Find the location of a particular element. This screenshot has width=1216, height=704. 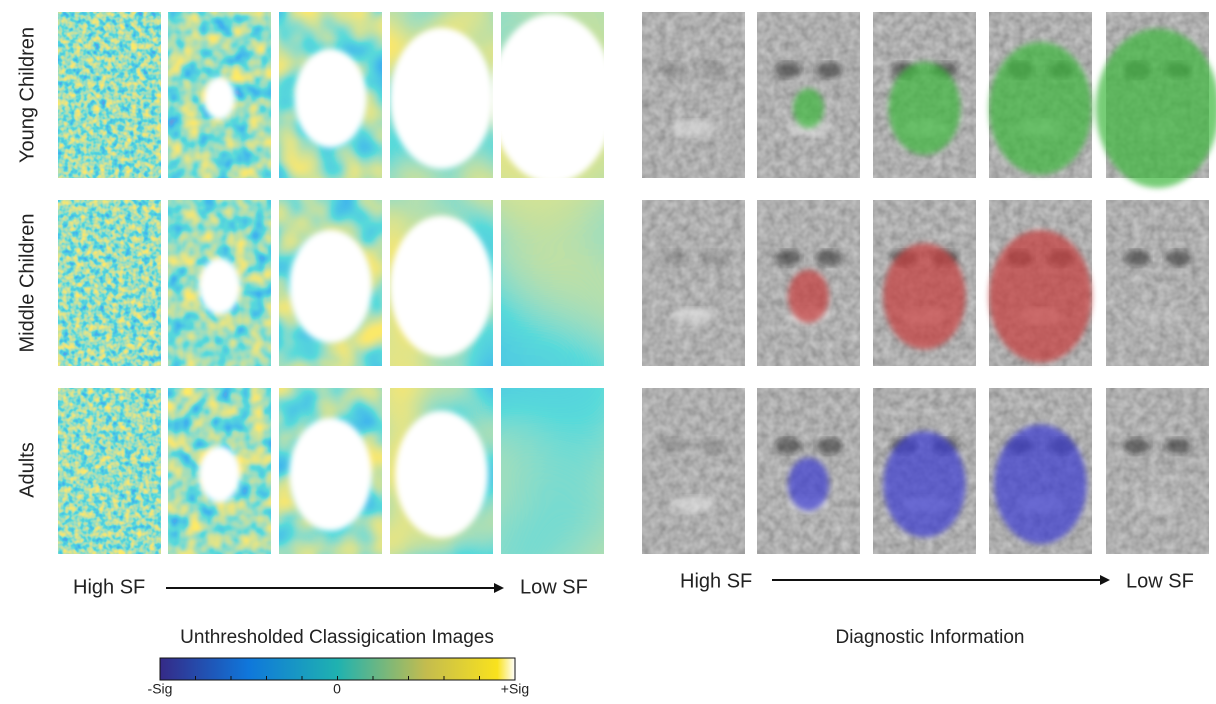

colorbar-label: 0 is located at coordinates (337, 689).